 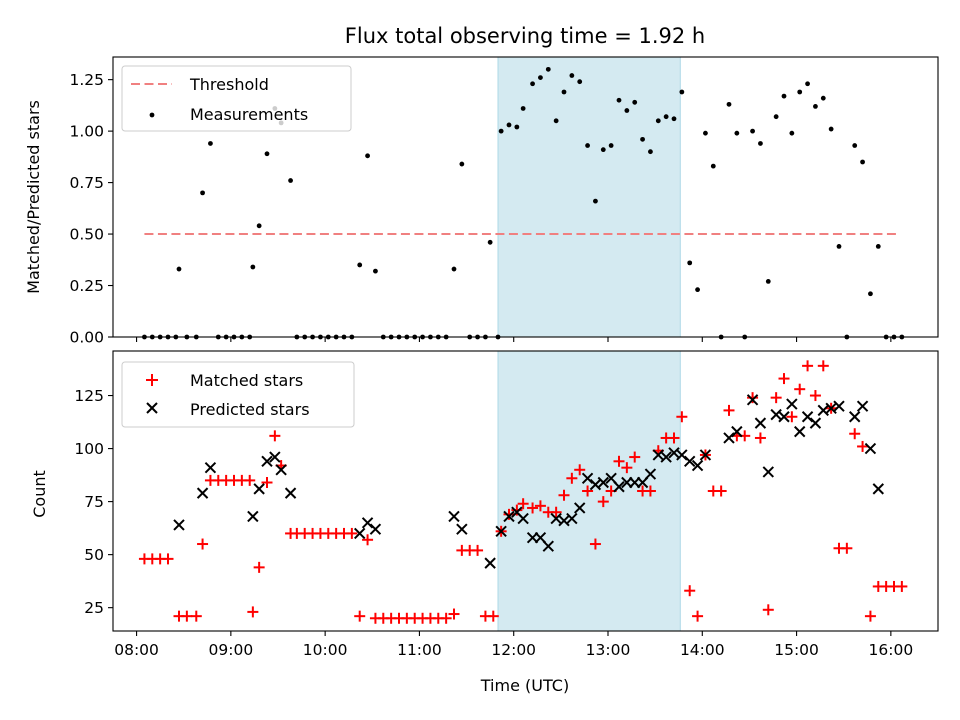 I want to click on bottom-y-ticks: 25 50 75 100 125, so click(x=93, y=502).